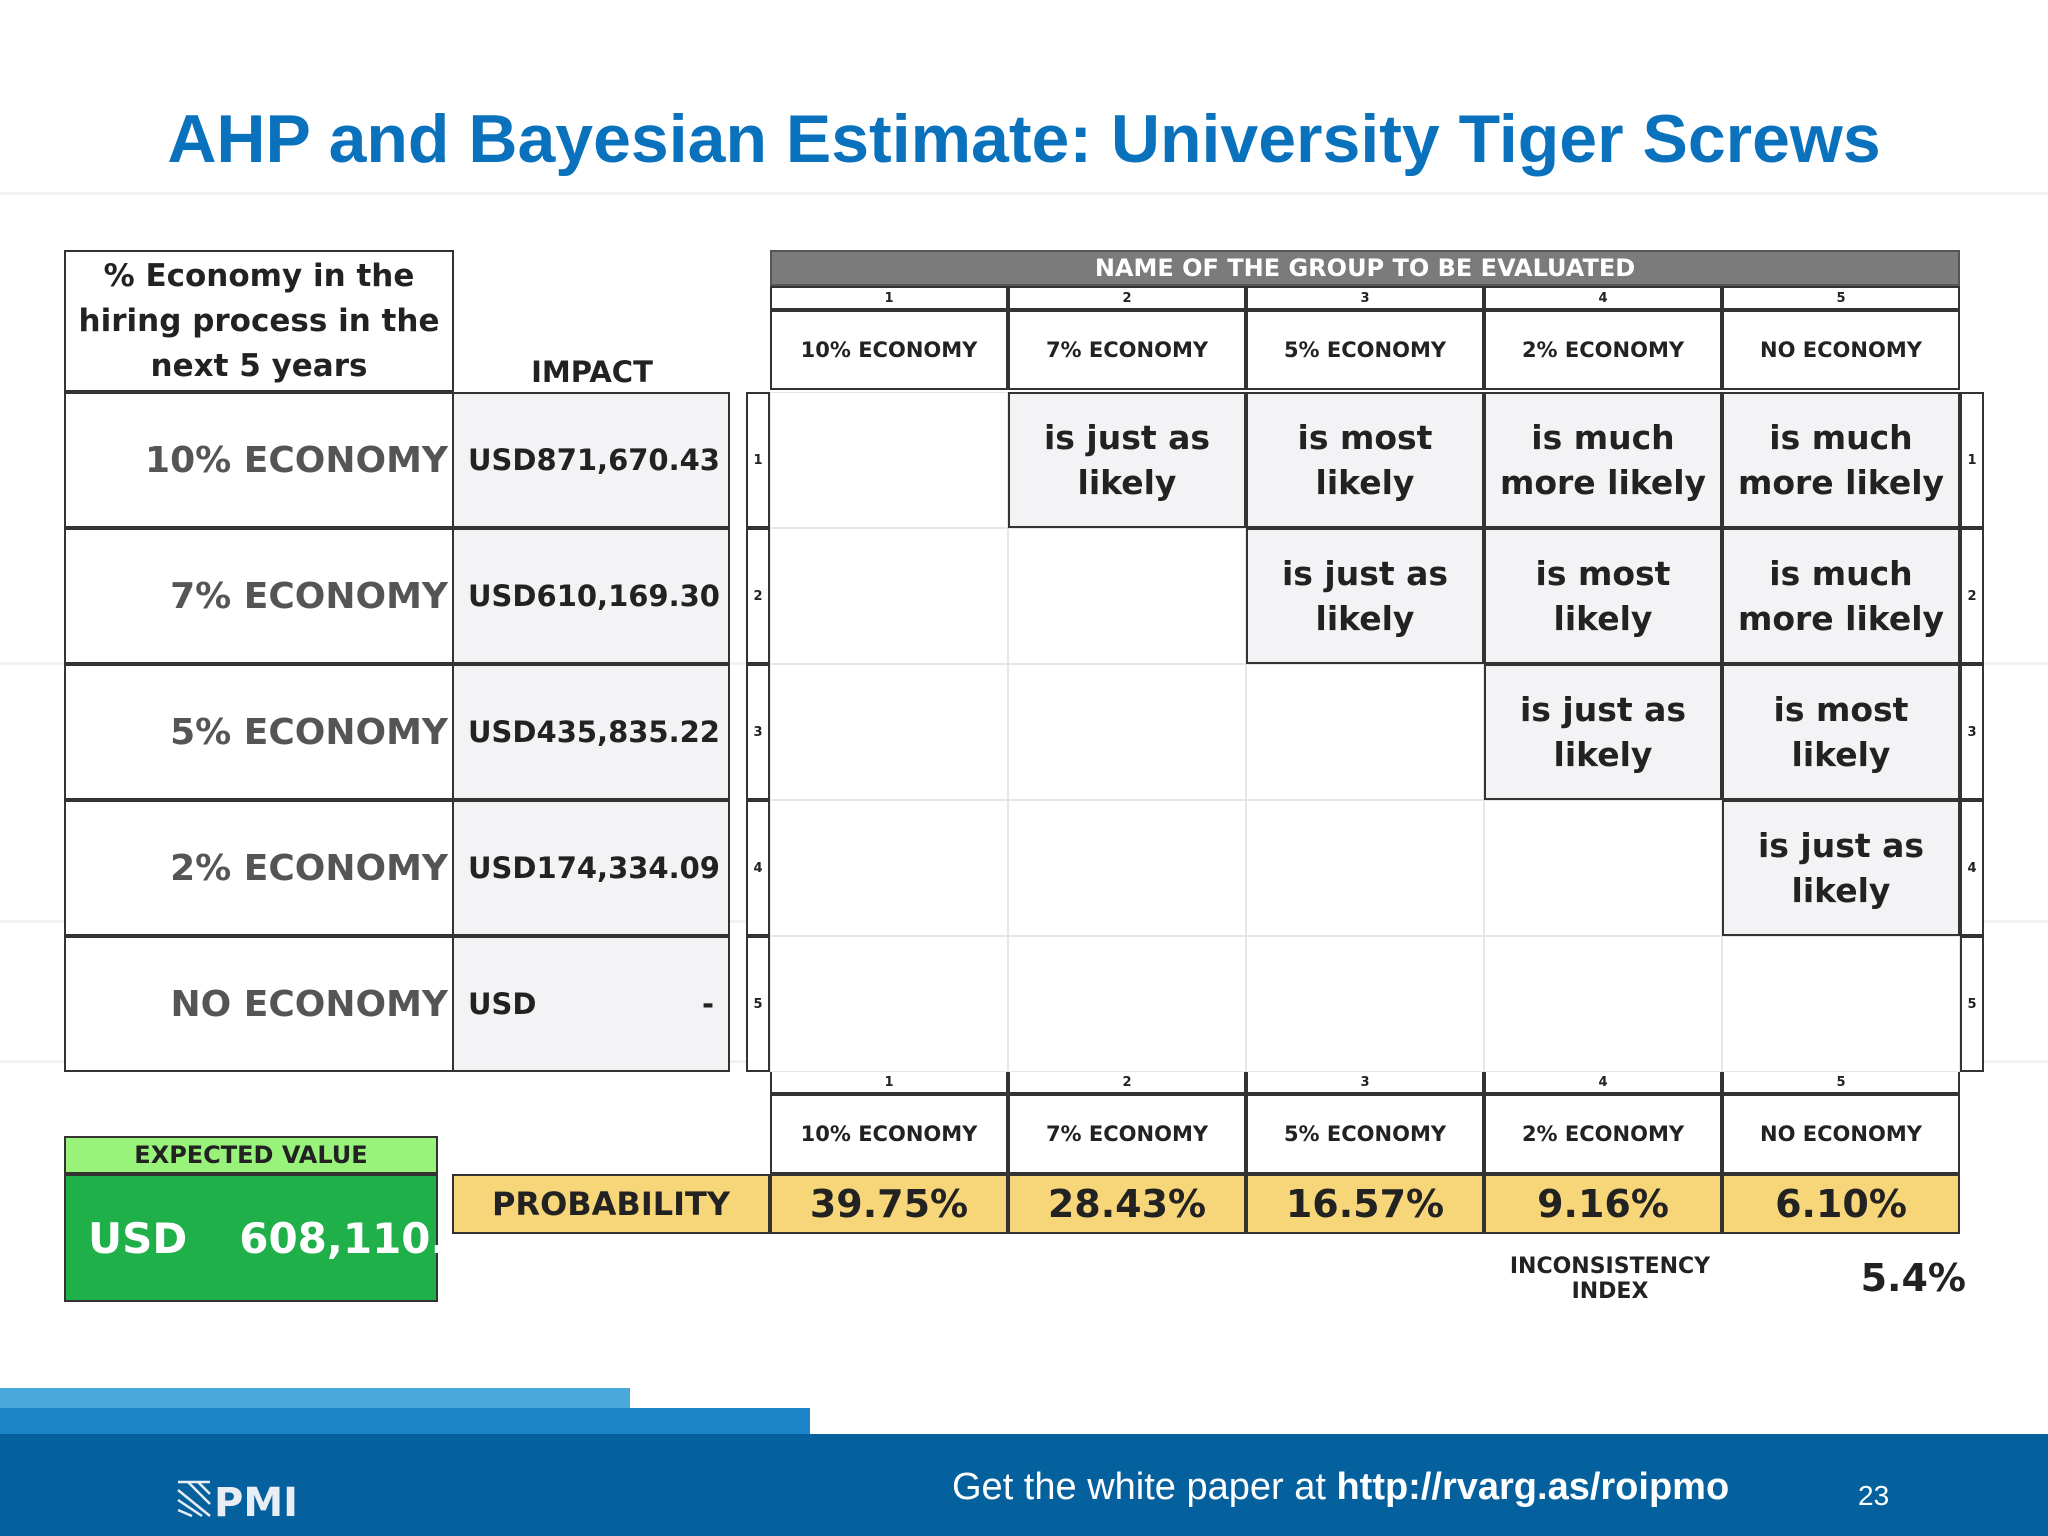 The image size is (2048, 1536). What do you see at coordinates (1365, 1204) in the screenshot?
I see `probability-value: 16.57%` at bounding box center [1365, 1204].